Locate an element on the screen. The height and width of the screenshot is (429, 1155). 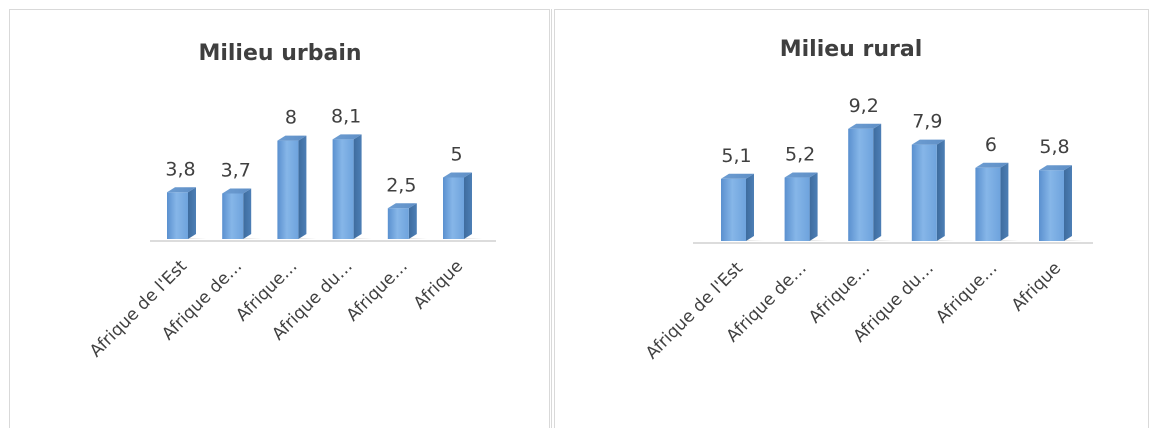
chart-title: Milieu urbain is located at coordinates (279, 53).